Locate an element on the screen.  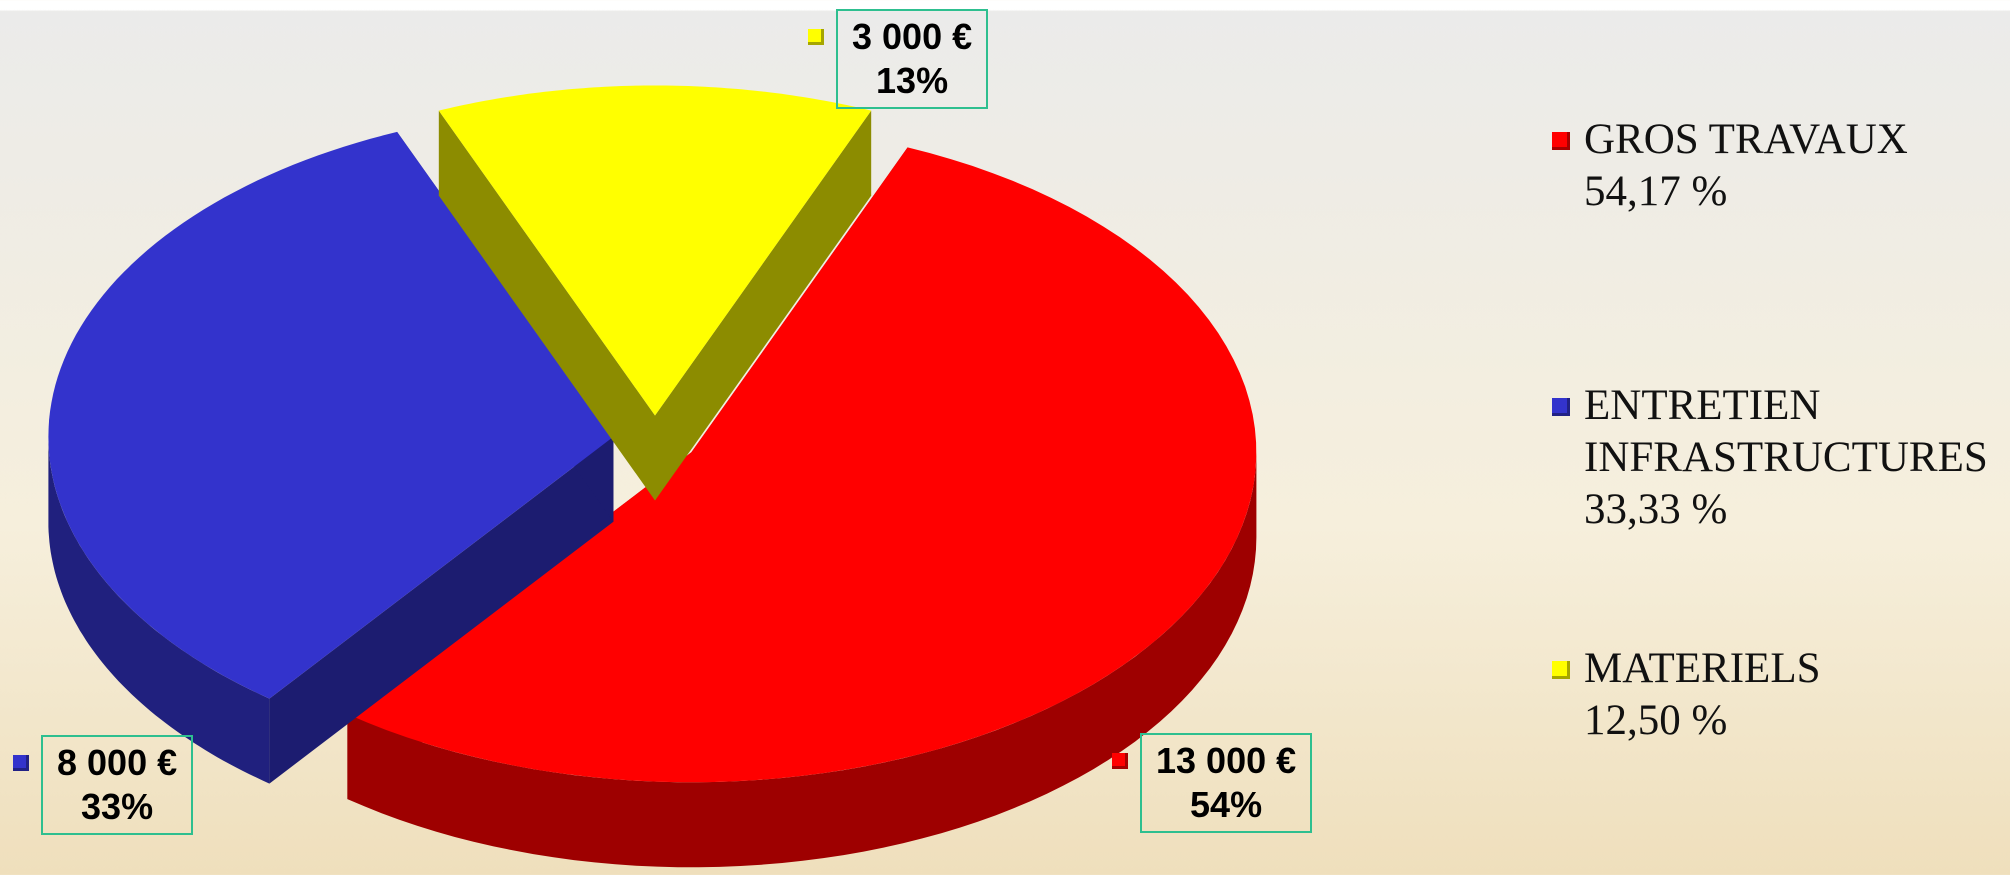
legend-label: MATERIELS is located at coordinates (1702, 668).